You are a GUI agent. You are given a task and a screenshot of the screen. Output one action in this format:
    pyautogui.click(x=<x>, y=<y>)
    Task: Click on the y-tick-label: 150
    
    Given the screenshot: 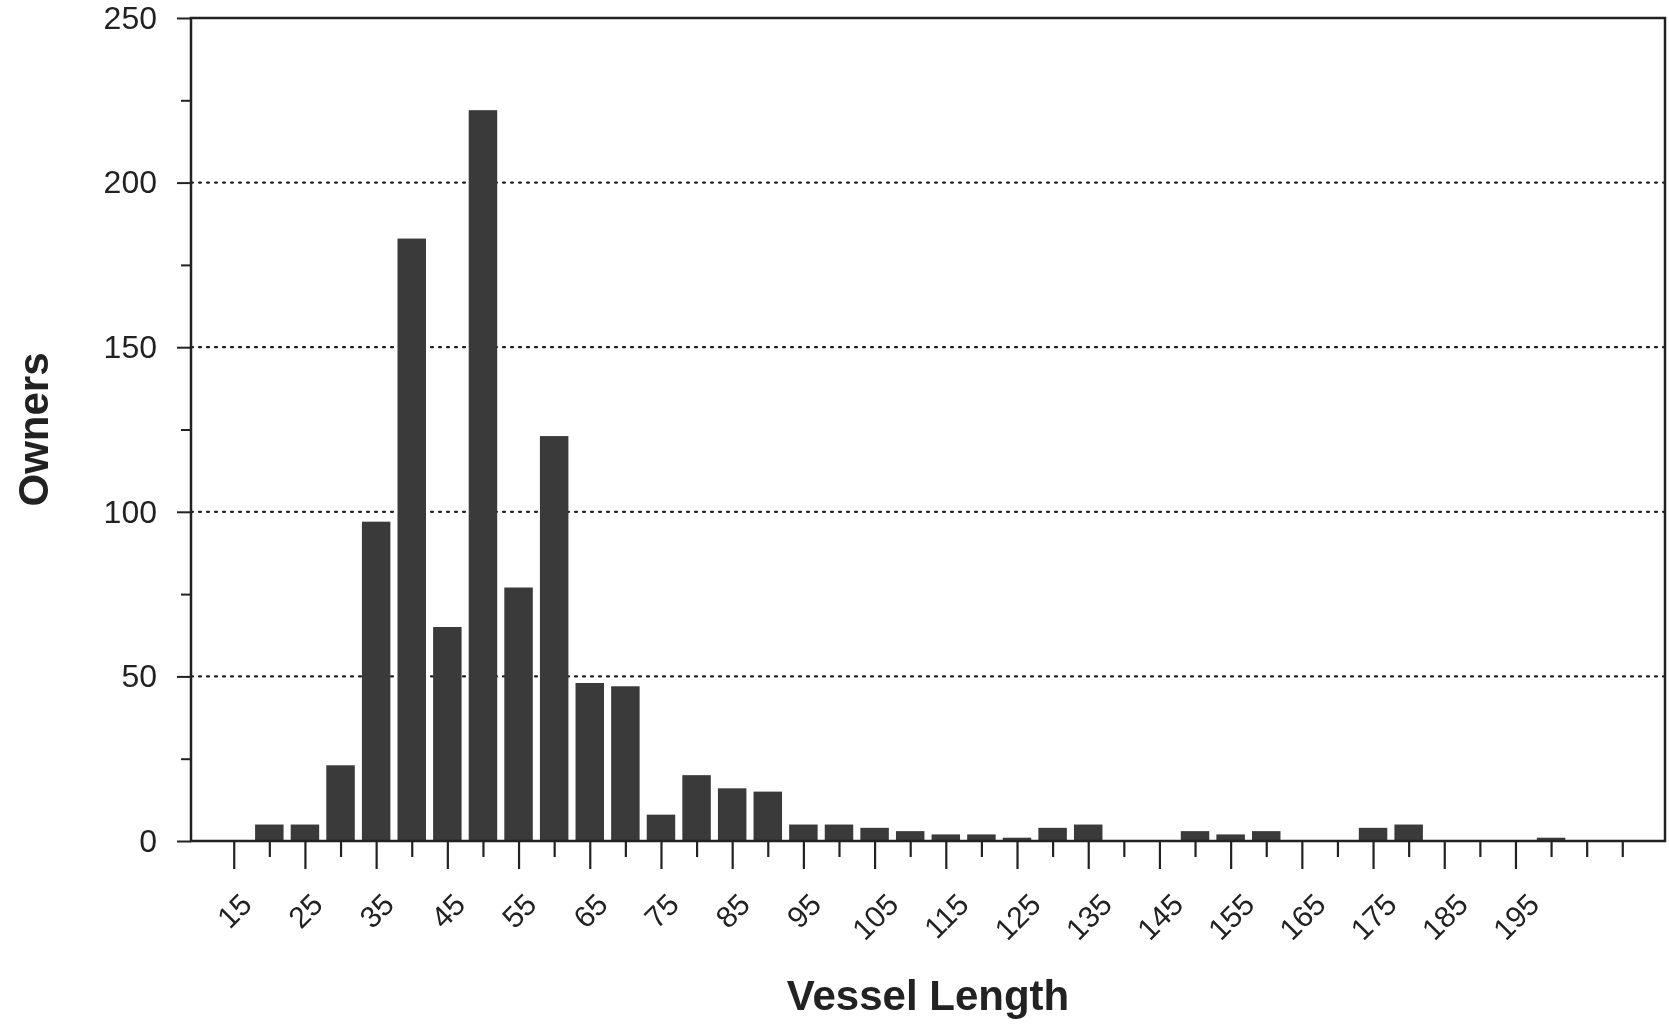 What is the action you would take?
    pyautogui.click(x=130, y=346)
    